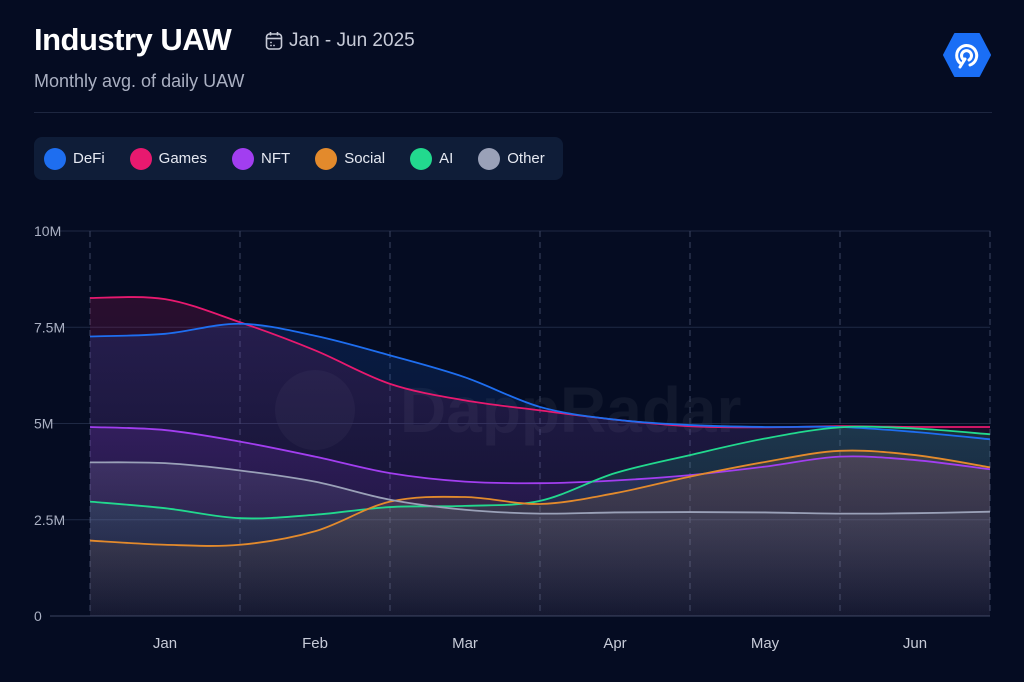 The height and width of the screenshot is (682, 1024). I want to click on legend-label: NFT, so click(276, 158).